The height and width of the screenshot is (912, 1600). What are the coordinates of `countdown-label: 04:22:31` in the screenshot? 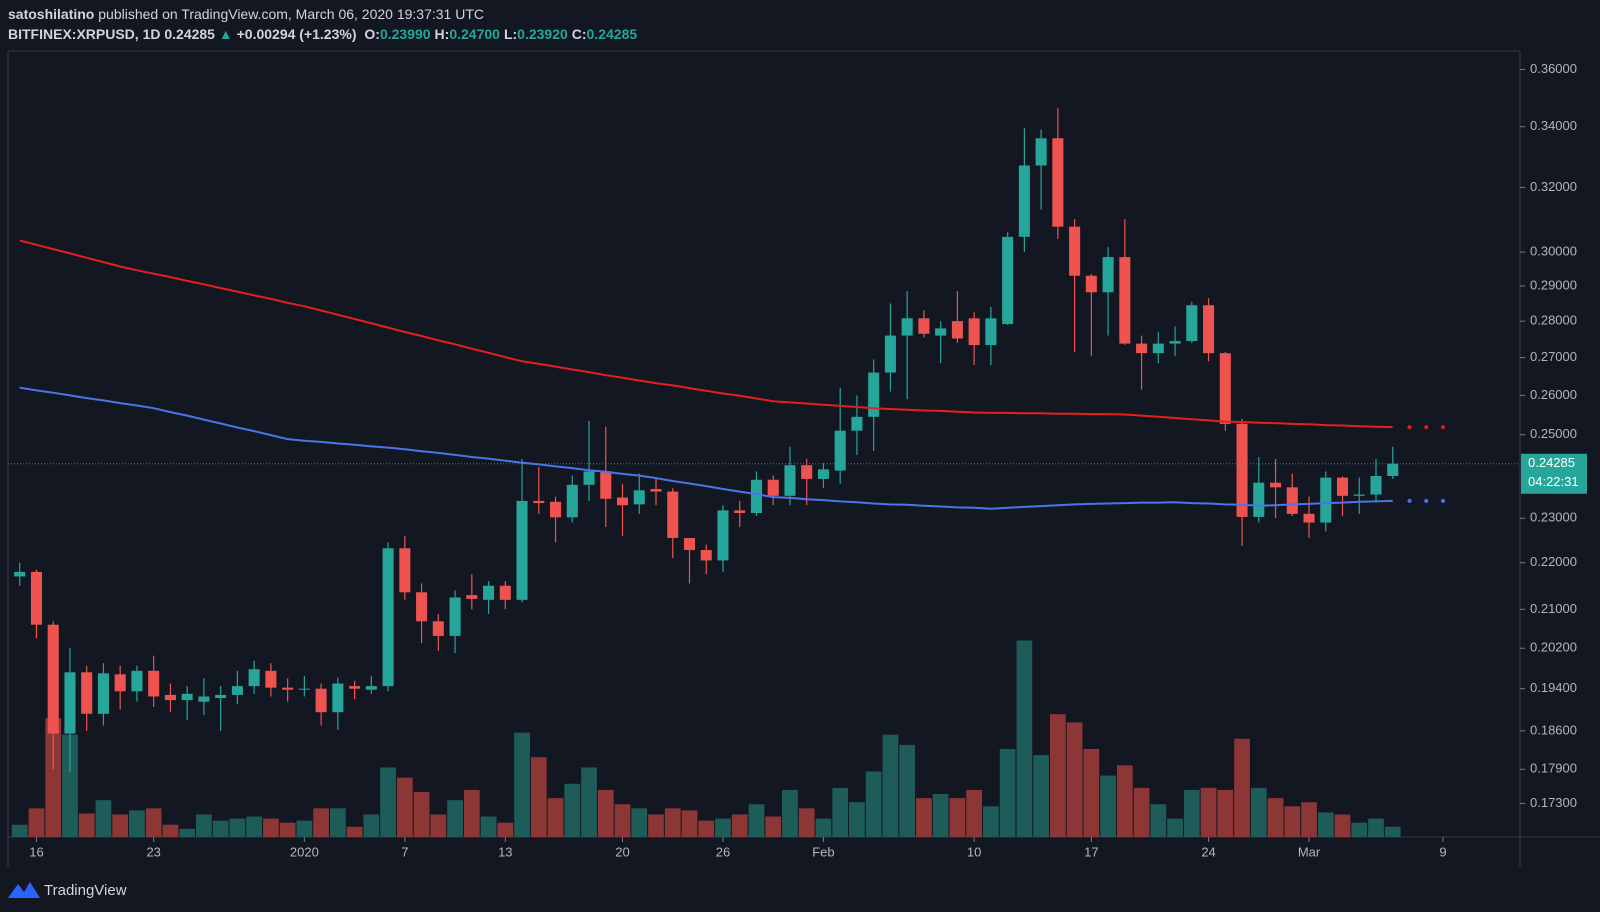 It's located at (1553, 481).